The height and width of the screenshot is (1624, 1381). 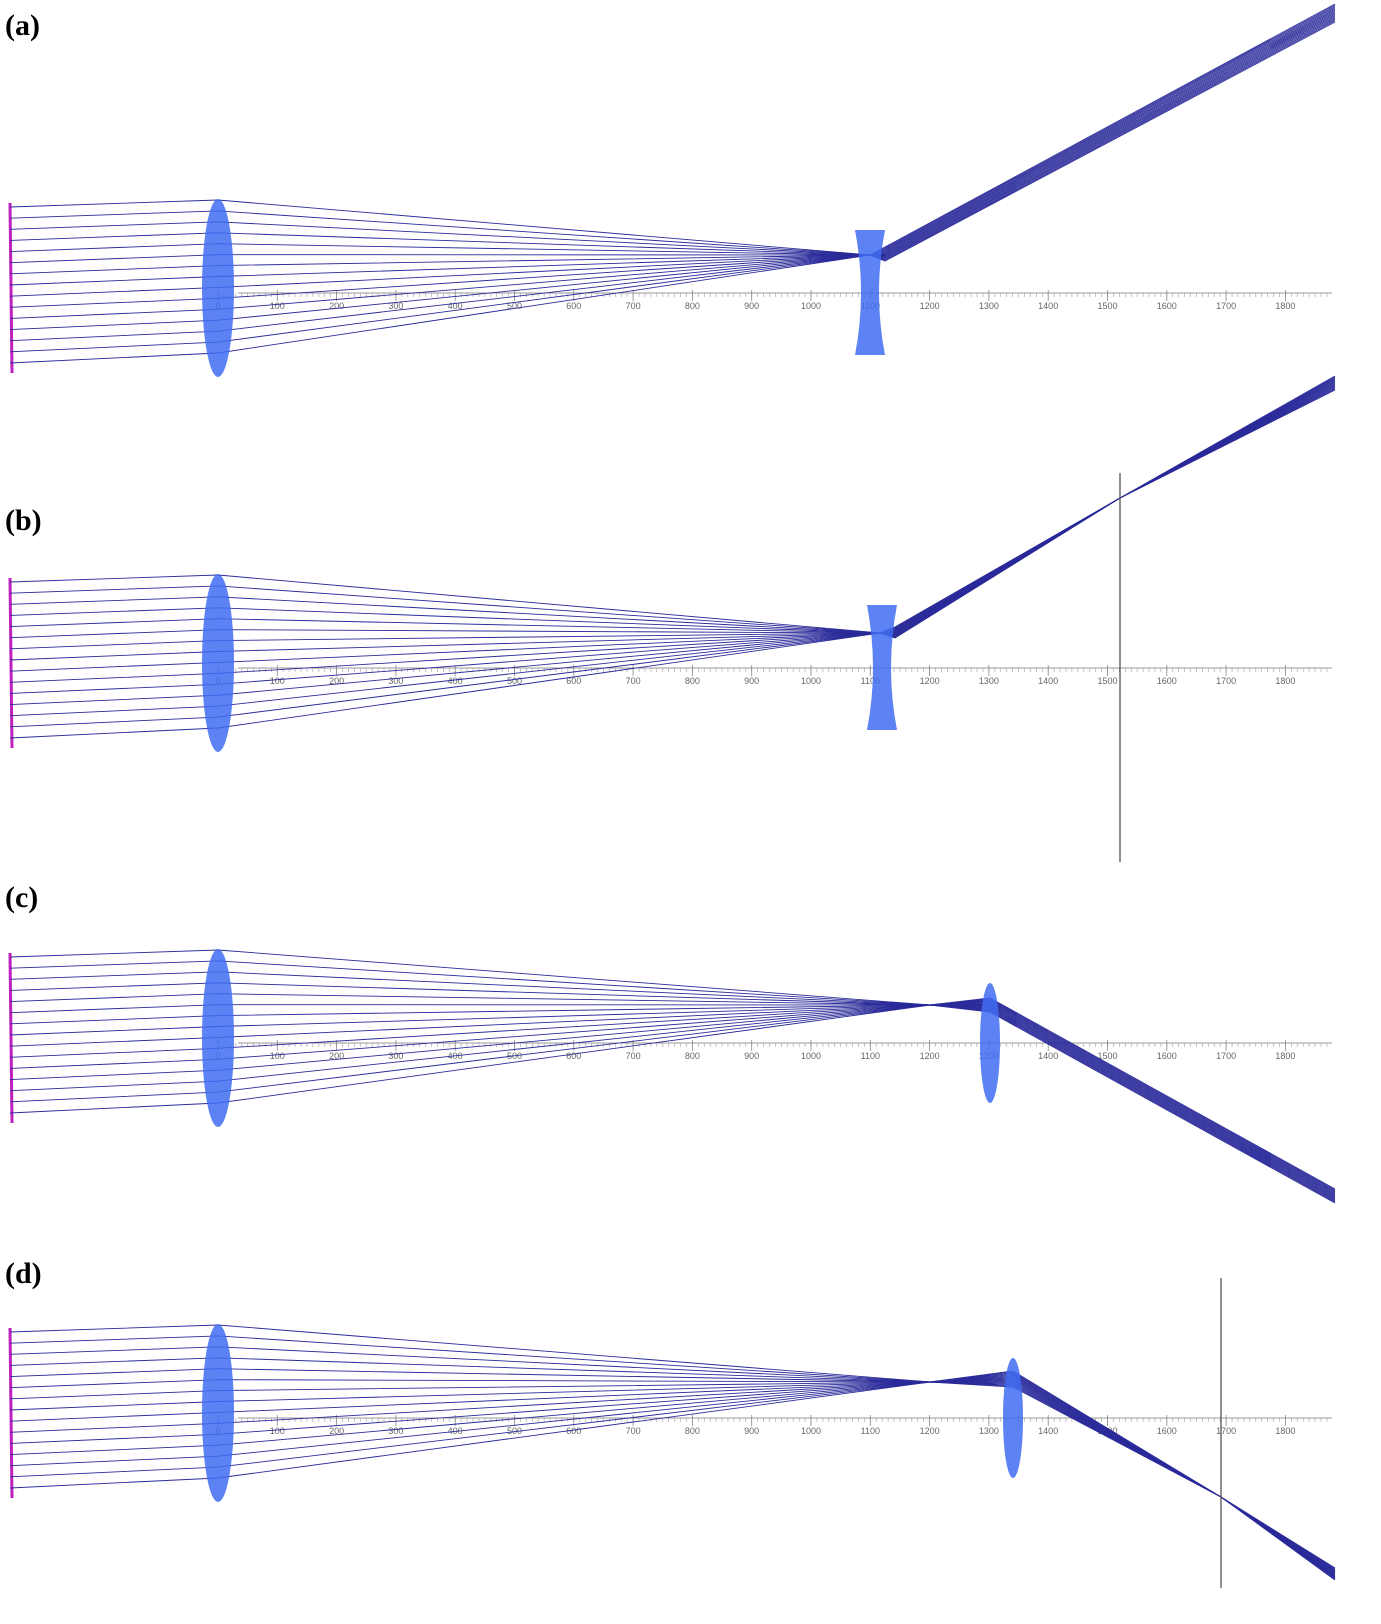 I want to click on panel-label: (c), so click(x=21, y=897).